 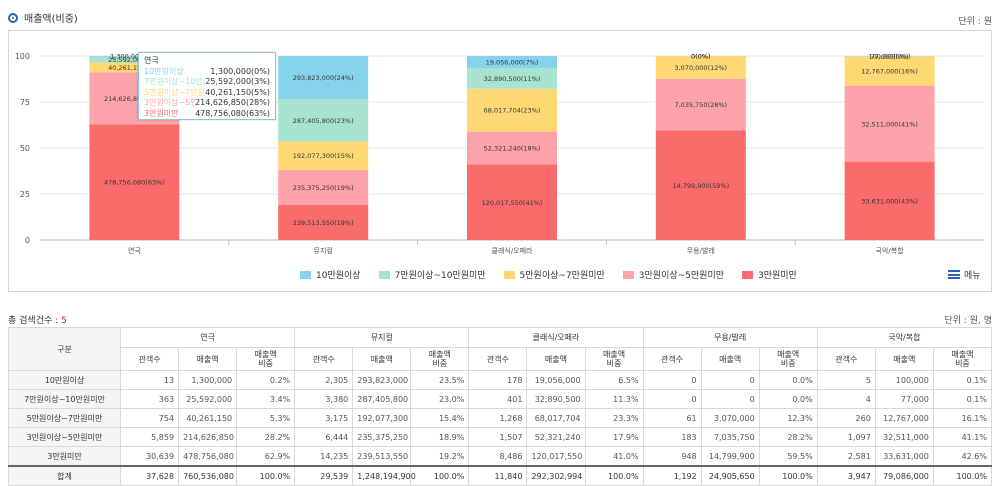 I want to click on legend-label: 3만원이상~5만원미만, so click(x=681, y=274).